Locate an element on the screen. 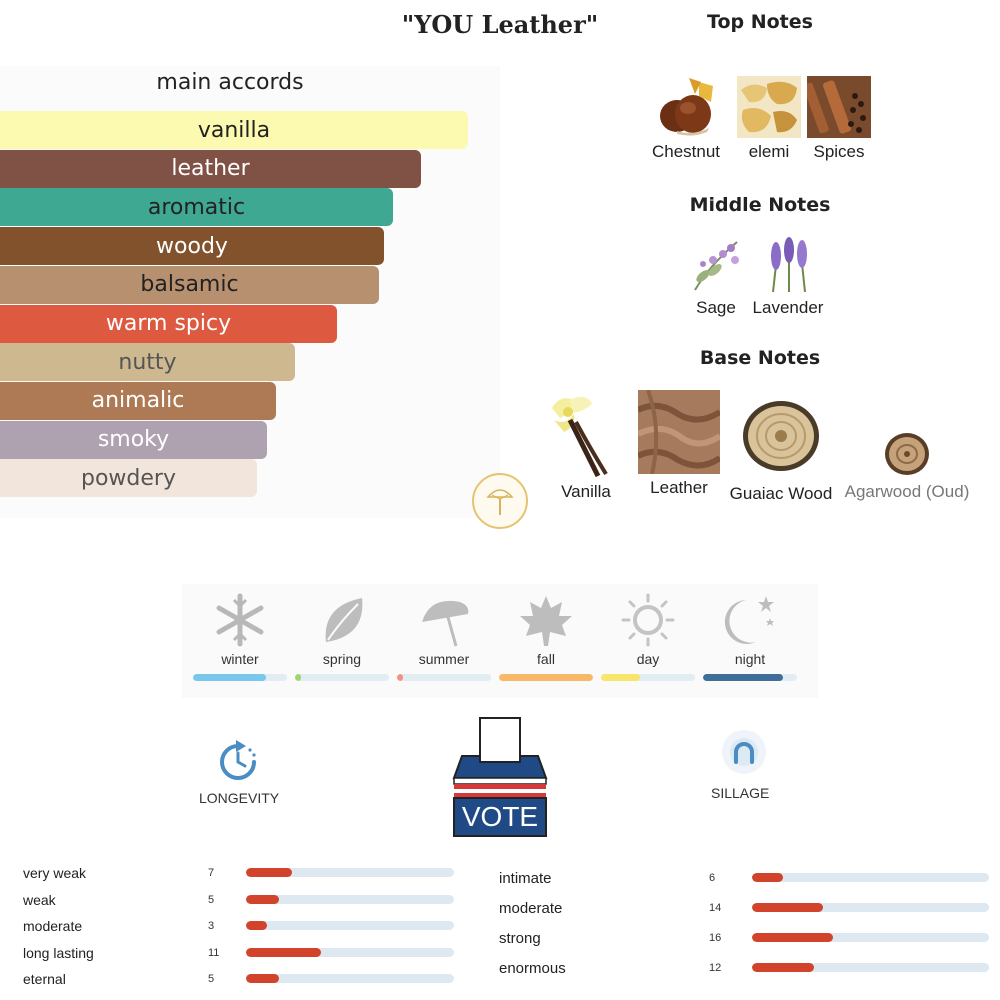  note-guaiac-wood: Guaiac Wood is located at coordinates (781, 451).